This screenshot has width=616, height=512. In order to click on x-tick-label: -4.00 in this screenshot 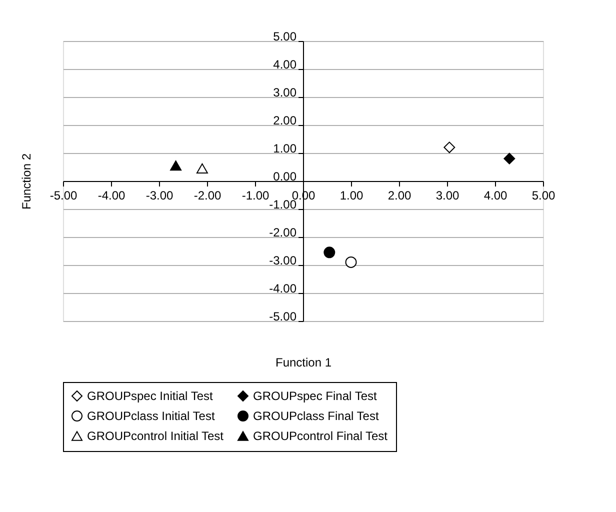, I will do `click(112, 195)`.